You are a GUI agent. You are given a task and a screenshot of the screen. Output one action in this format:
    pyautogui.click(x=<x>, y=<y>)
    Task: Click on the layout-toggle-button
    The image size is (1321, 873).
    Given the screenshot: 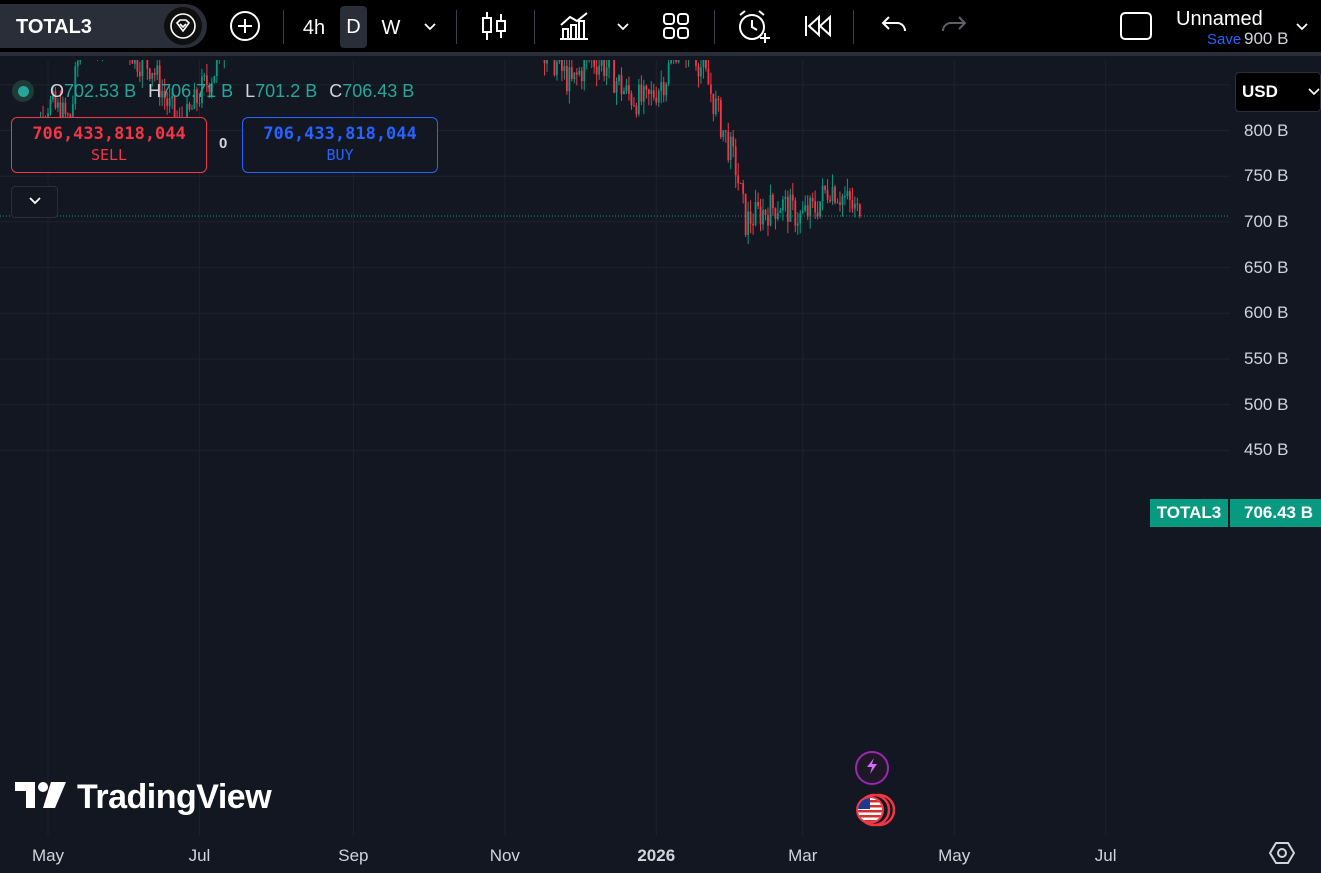 What is the action you would take?
    pyautogui.click(x=1136, y=28)
    